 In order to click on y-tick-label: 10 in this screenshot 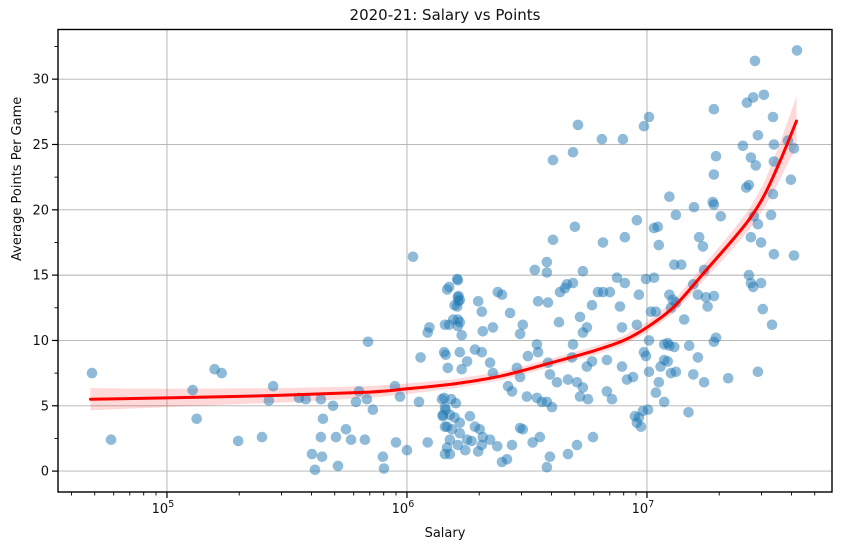, I will do `click(40, 341)`.